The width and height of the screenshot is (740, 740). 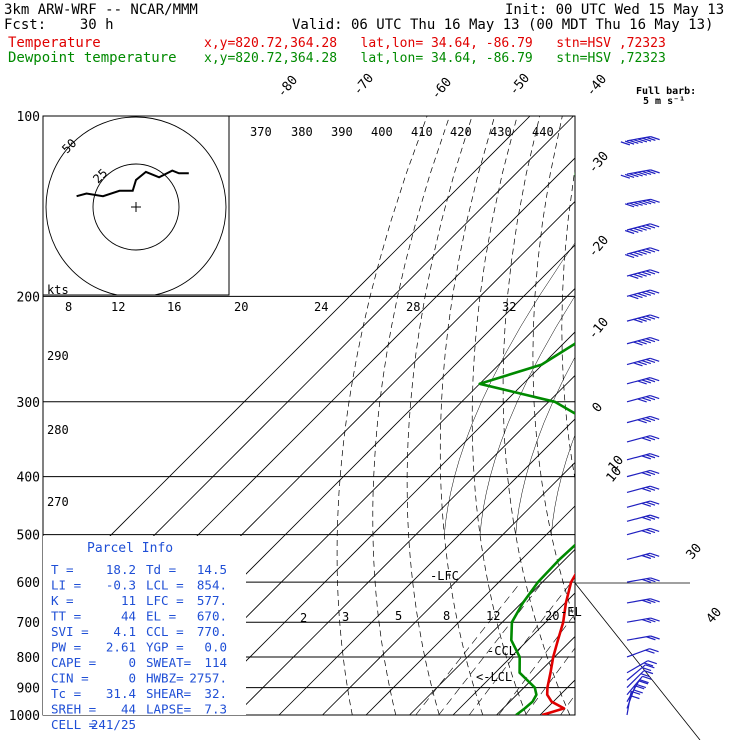 I want to click on theta-label: 280, so click(x=58, y=430).